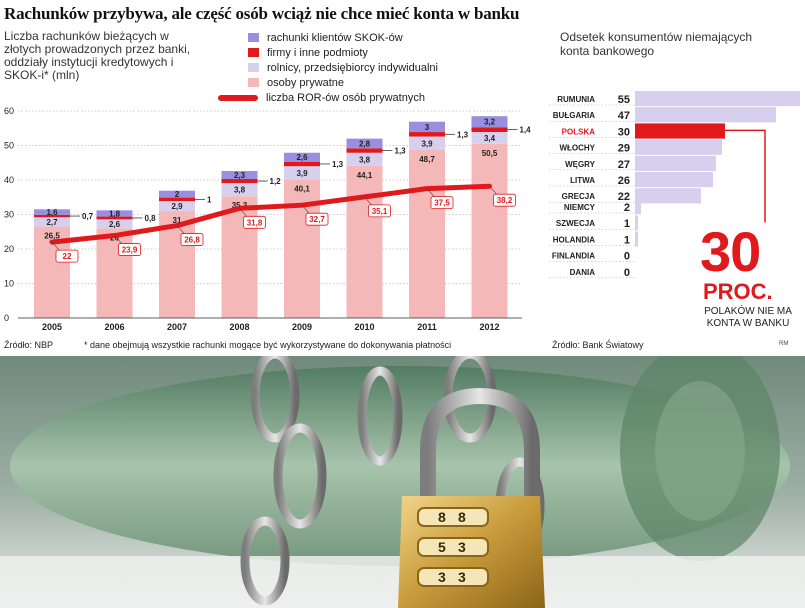  Describe the element at coordinates (748, 317) in the screenshot. I see `callout-text: POLAKÓW NIE MA KONTA W BANKU` at that location.